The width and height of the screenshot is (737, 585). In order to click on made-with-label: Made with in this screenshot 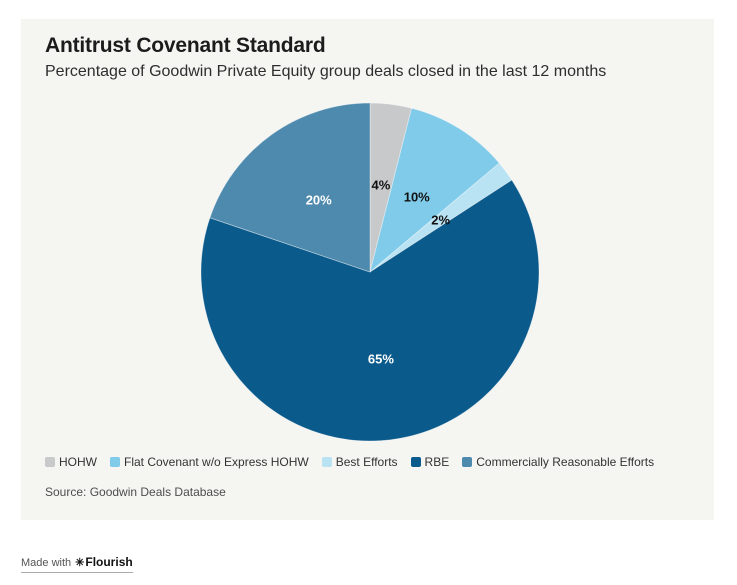, I will do `click(46, 563)`.